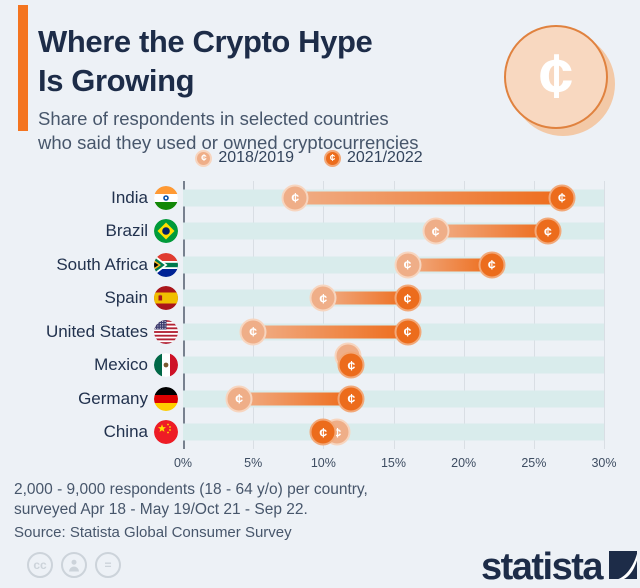 The height and width of the screenshot is (588, 640). I want to click on flag-icon-south-africa, so click(166, 264).